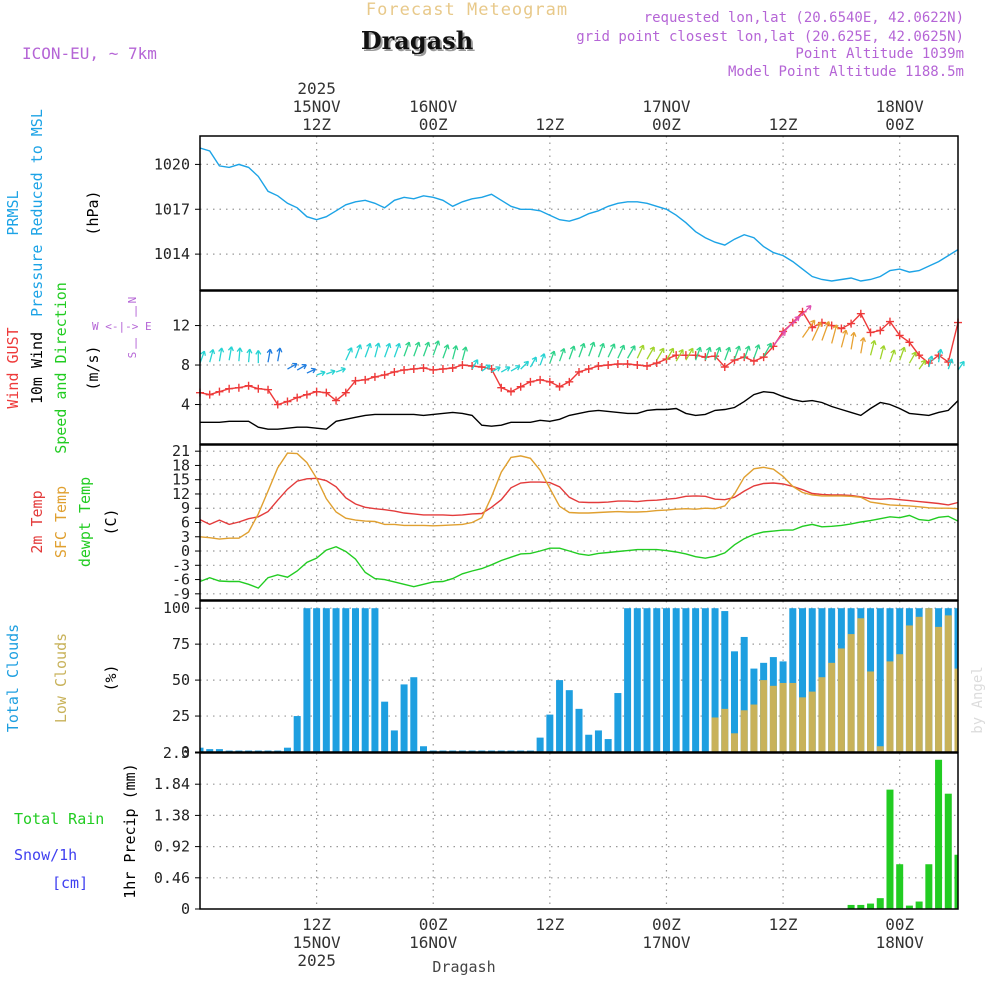 Image resolution: width=1000 pixels, height=1000 pixels. I want to click on time-label-top: 15NOV, so click(317, 106).